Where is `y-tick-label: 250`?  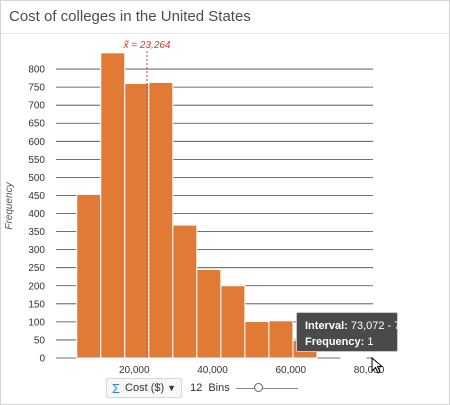 y-tick-label: 250 is located at coordinates (36, 268).